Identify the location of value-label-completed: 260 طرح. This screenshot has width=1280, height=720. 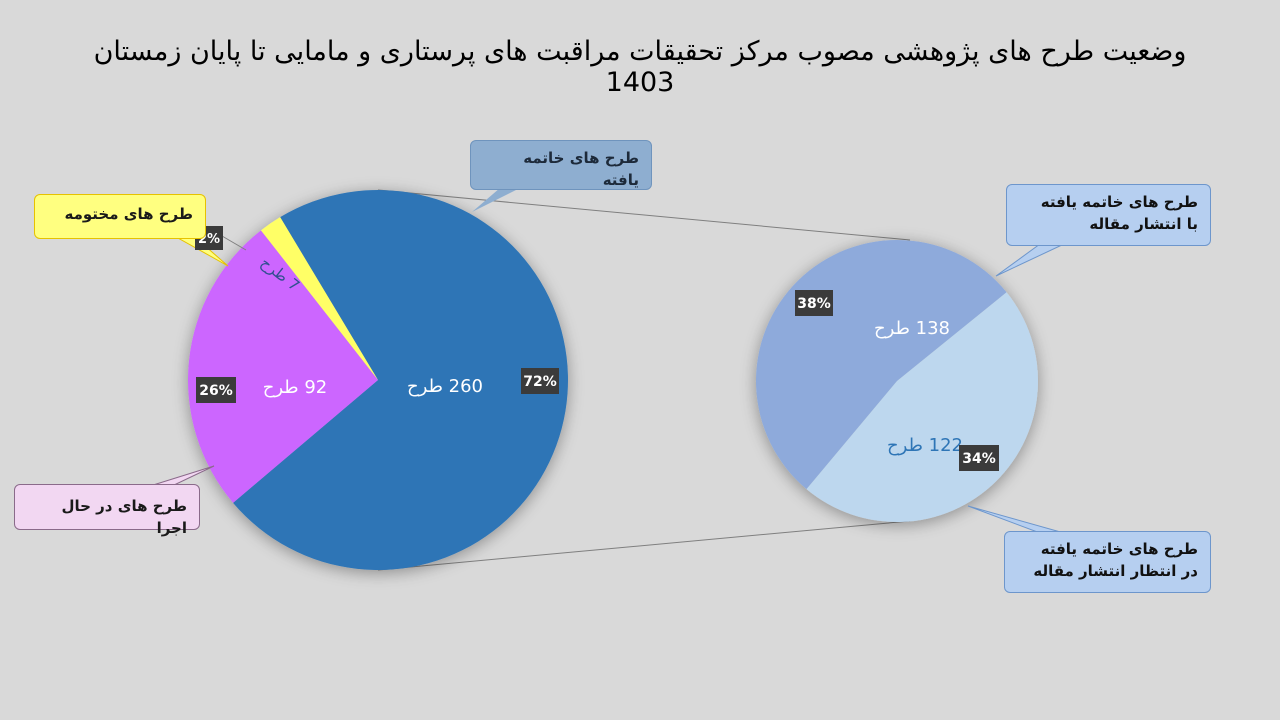
(445, 386).